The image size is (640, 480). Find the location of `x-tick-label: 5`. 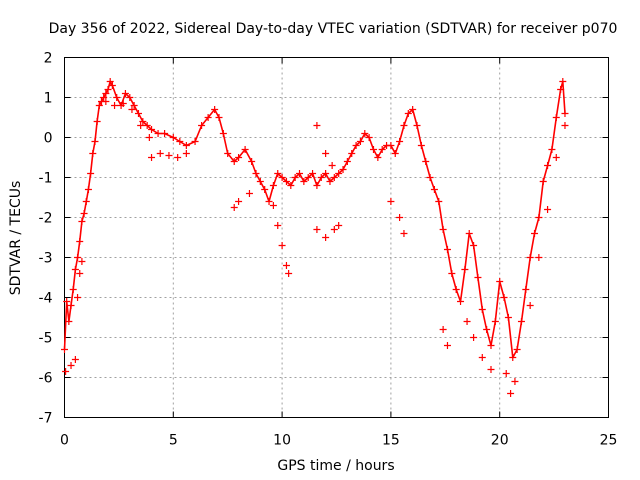

x-tick-label: 5 is located at coordinates (173, 441).